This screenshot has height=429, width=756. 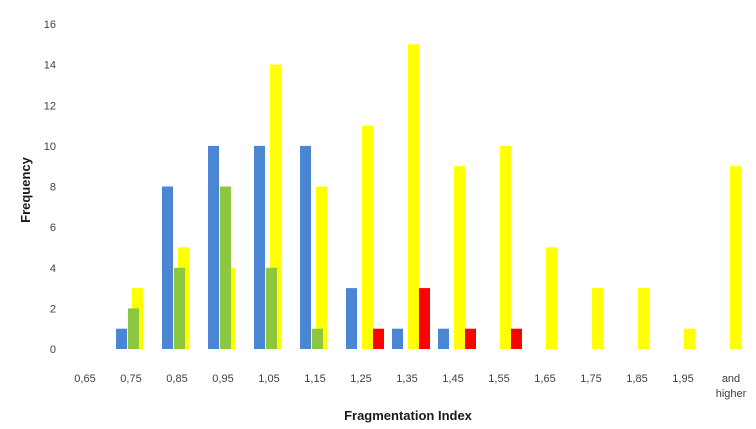 What do you see at coordinates (53, 228) in the screenshot?
I see `y-tick-label: 6` at bounding box center [53, 228].